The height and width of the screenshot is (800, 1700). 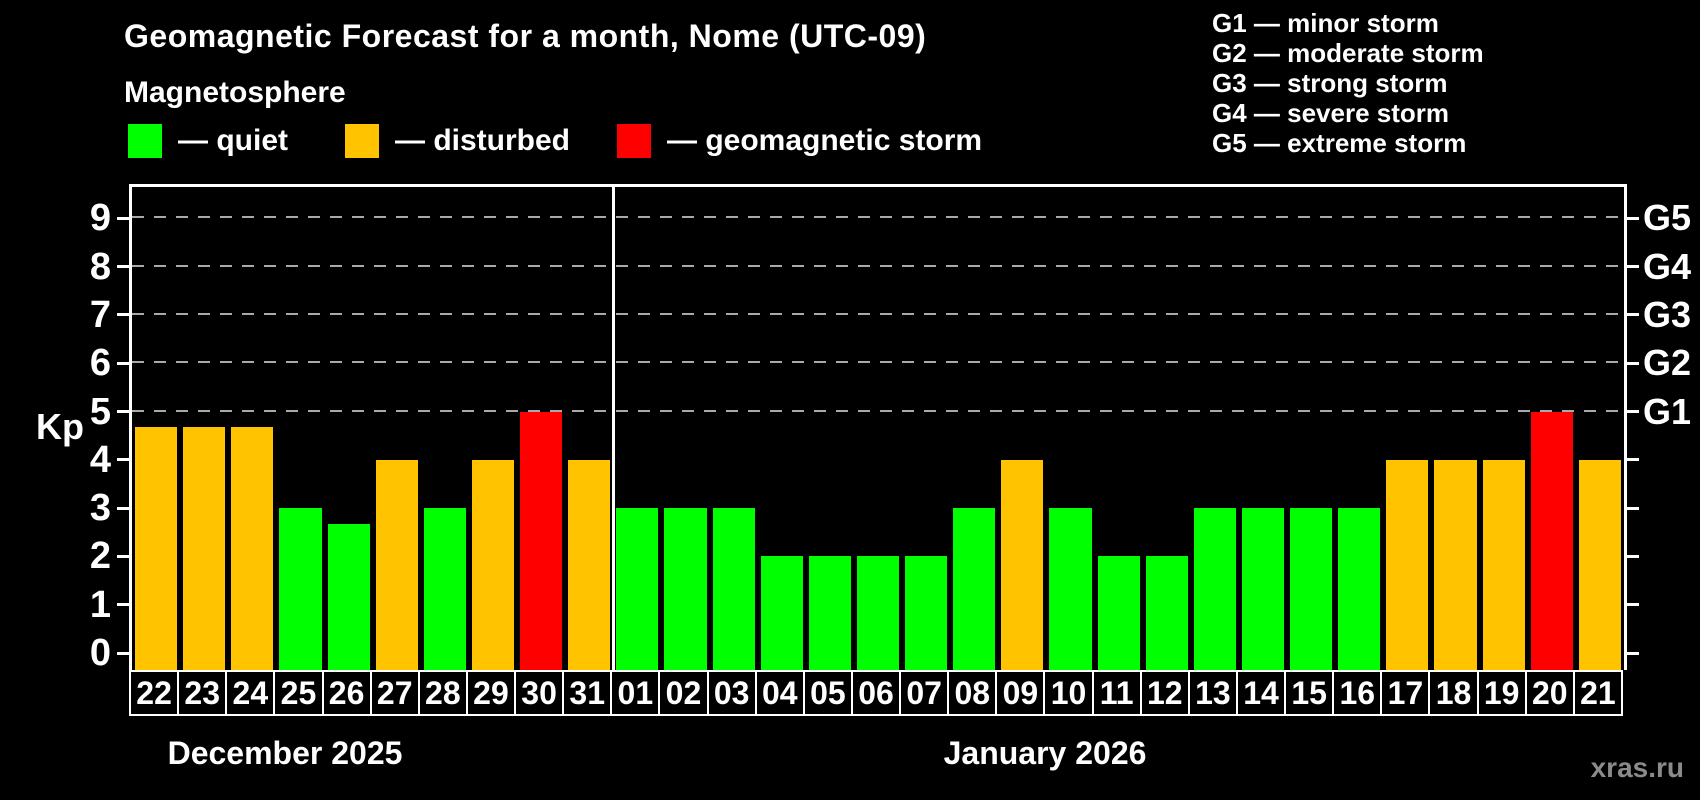 I want to click on day-label-box-22: 22, so click(x=154, y=693).